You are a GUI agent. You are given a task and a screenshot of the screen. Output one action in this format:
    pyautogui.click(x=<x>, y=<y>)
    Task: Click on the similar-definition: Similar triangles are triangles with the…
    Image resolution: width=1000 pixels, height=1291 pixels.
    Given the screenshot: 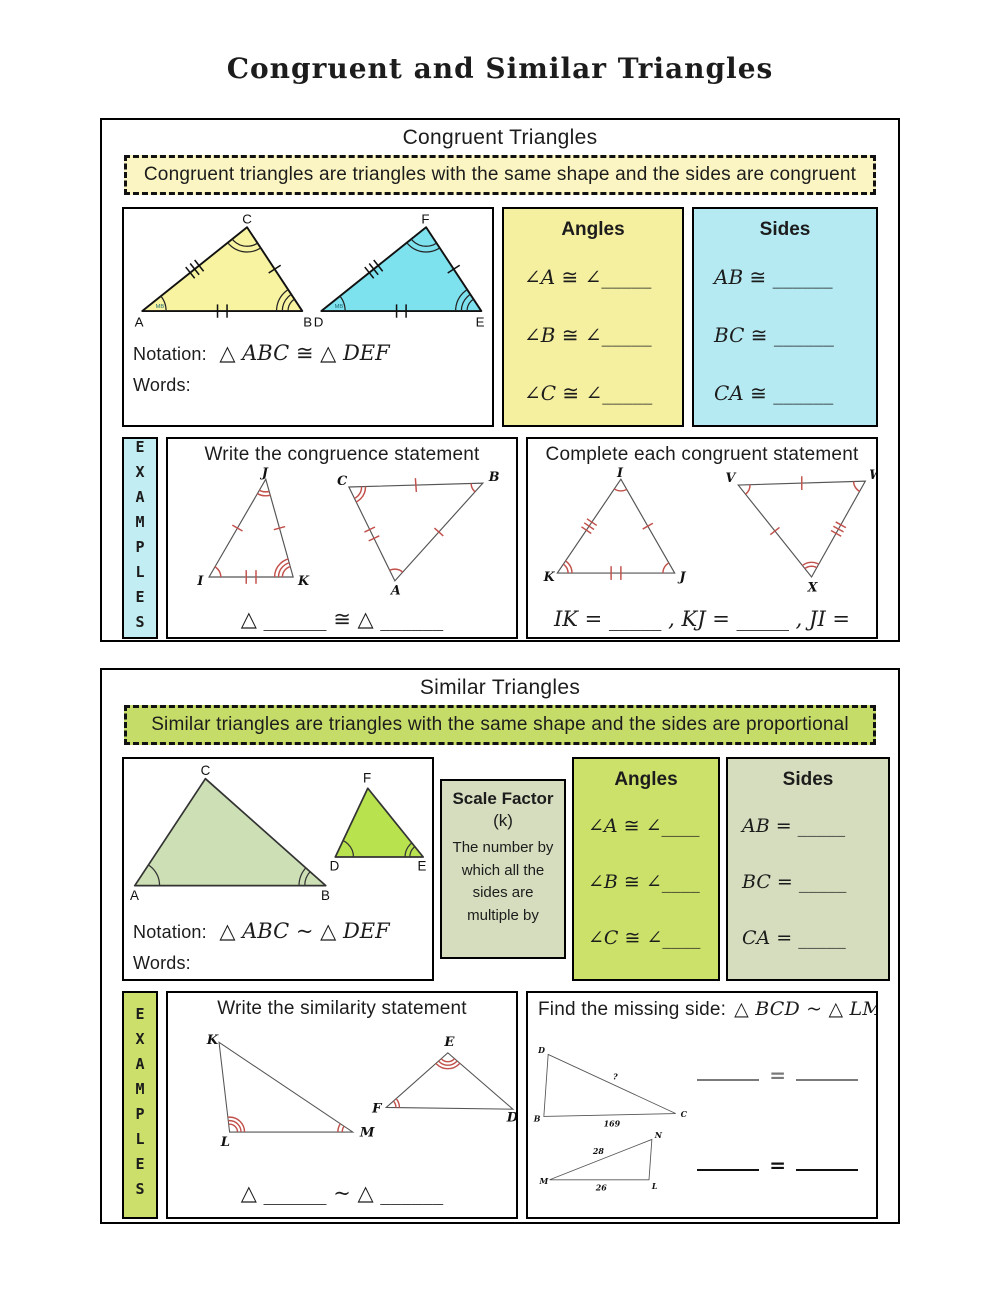 What is the action you would take?
    pyautogui.click(x=500, y=725)
    